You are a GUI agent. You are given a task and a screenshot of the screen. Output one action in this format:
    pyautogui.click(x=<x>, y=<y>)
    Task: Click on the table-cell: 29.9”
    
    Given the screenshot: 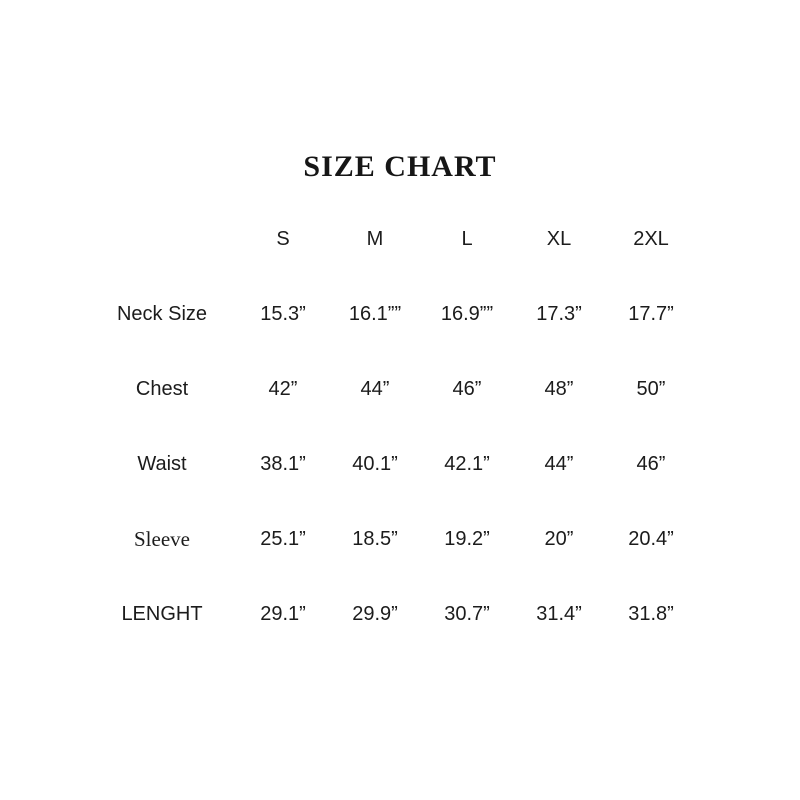 What is the action you would take?
    pyautogui.click(x=375, y=614)
    